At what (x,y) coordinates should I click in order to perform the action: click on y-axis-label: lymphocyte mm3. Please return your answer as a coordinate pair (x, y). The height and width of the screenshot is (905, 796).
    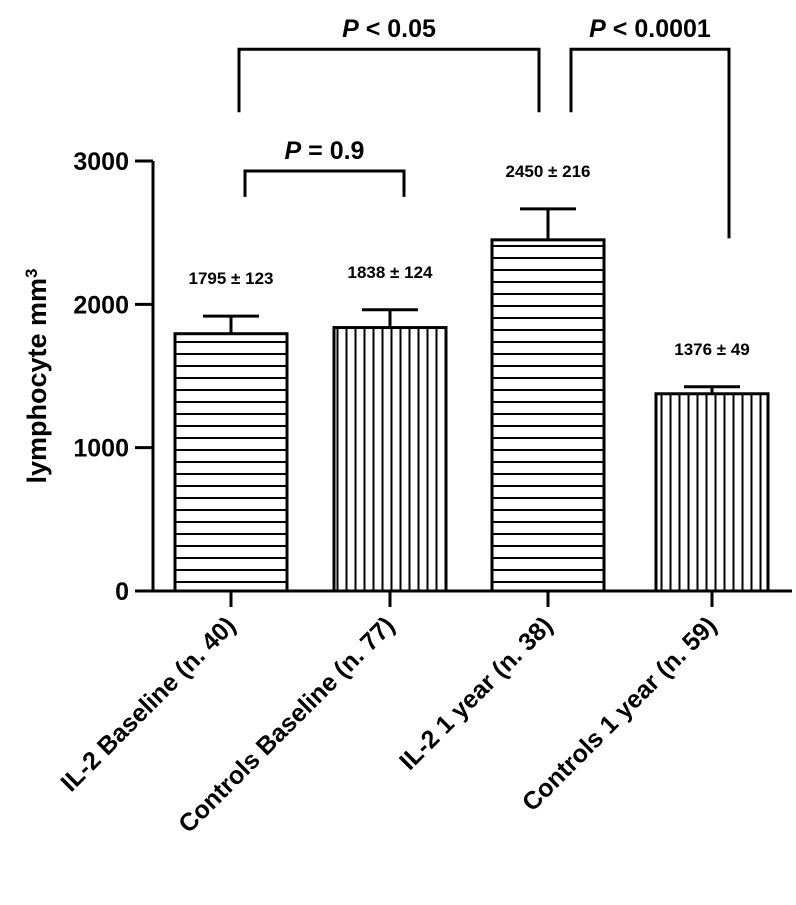
    Looking at the image, I should click on (37, 375).